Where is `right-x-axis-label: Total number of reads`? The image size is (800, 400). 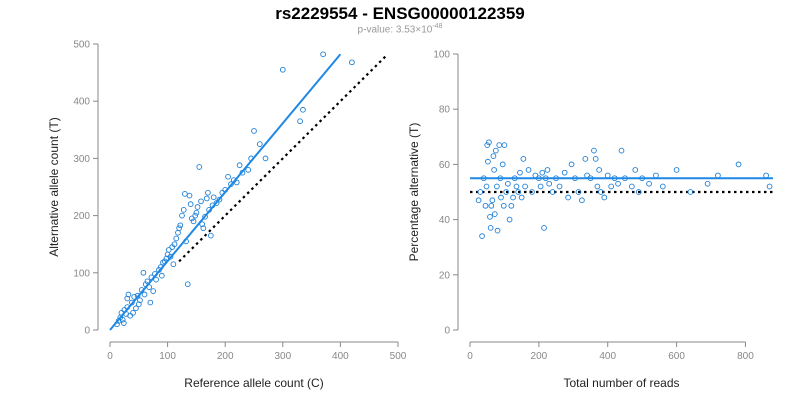 right-x-axis-label: Total number of reads is located at coordinates (621, 383).